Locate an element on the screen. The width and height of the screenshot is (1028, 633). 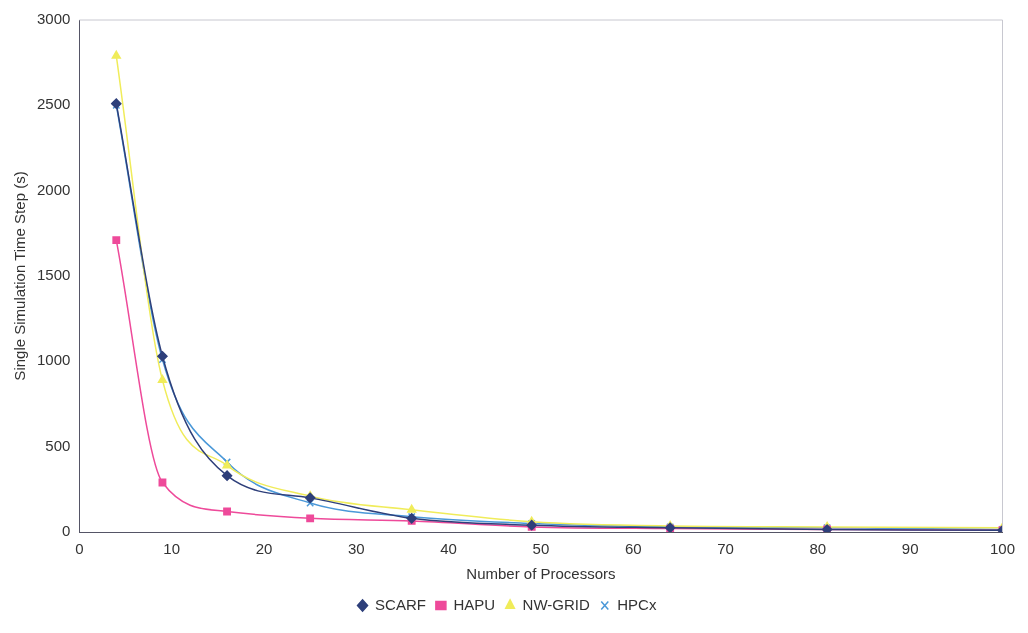
x-tick-label: 80 is located at coordinates (818, 549).